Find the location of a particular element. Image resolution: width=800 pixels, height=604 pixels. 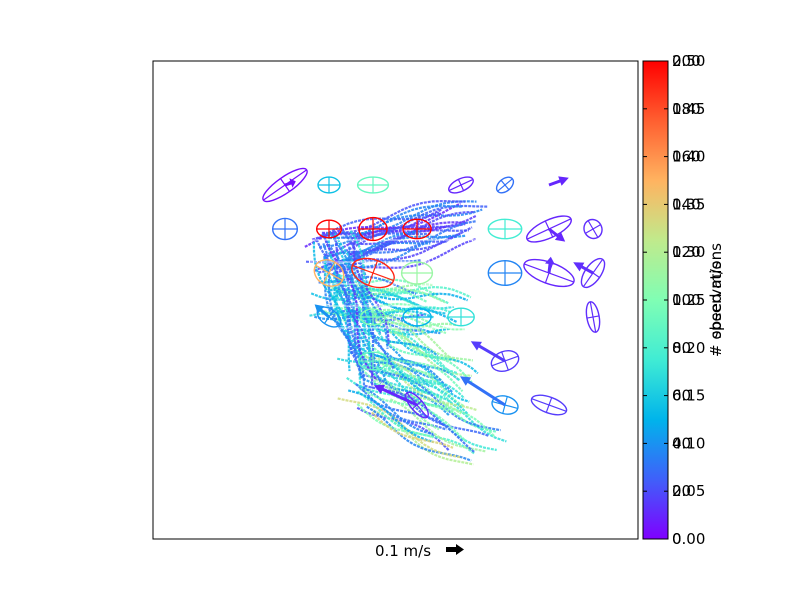

colorbar-tick-label-observations: 140 is located at coordinates (686, 204).